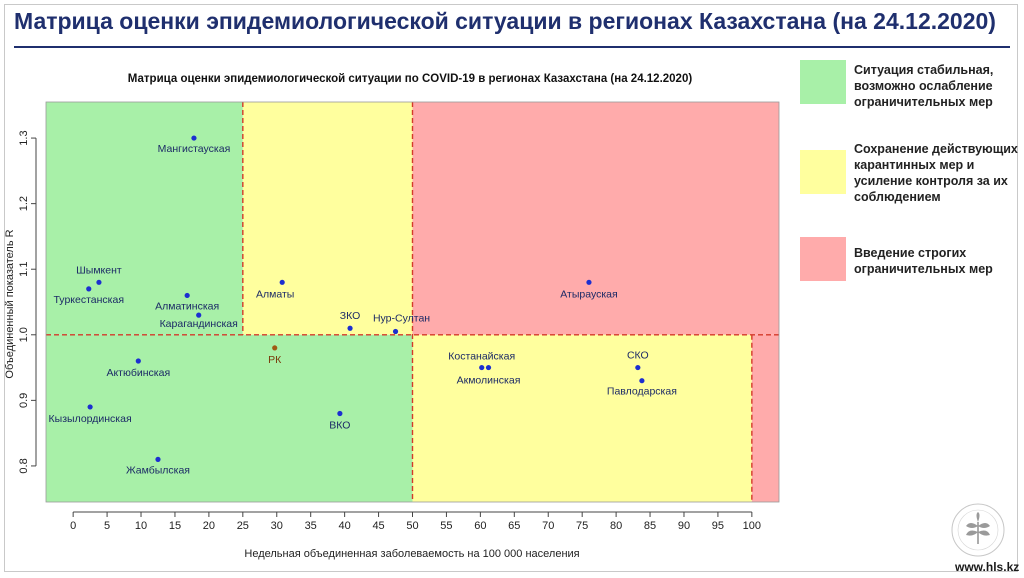 The height and width of the screenshot is (578, 1024). Describe the element at coordinates (73, 526) in the screenshot. I see `x-tick-label: 0` at that location.